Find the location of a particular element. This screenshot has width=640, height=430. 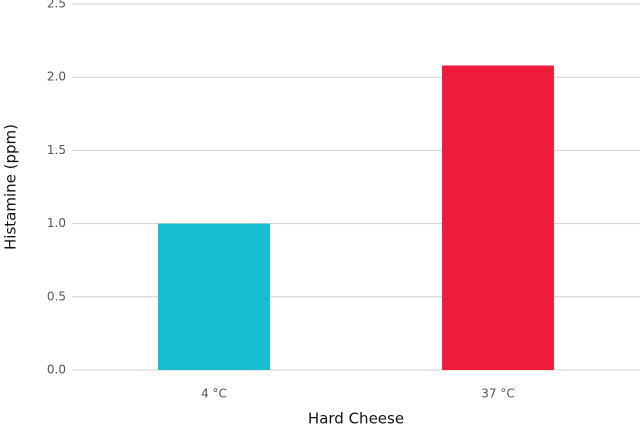

x-tick-label: 37 °C is located at coordinates (497, 394).